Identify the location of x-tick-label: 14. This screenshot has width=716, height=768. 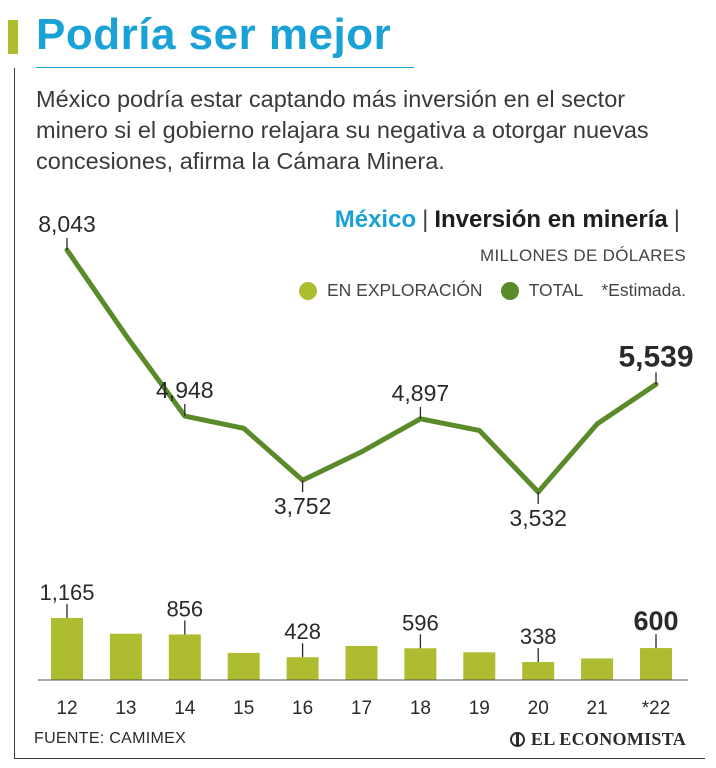
(185, 708).